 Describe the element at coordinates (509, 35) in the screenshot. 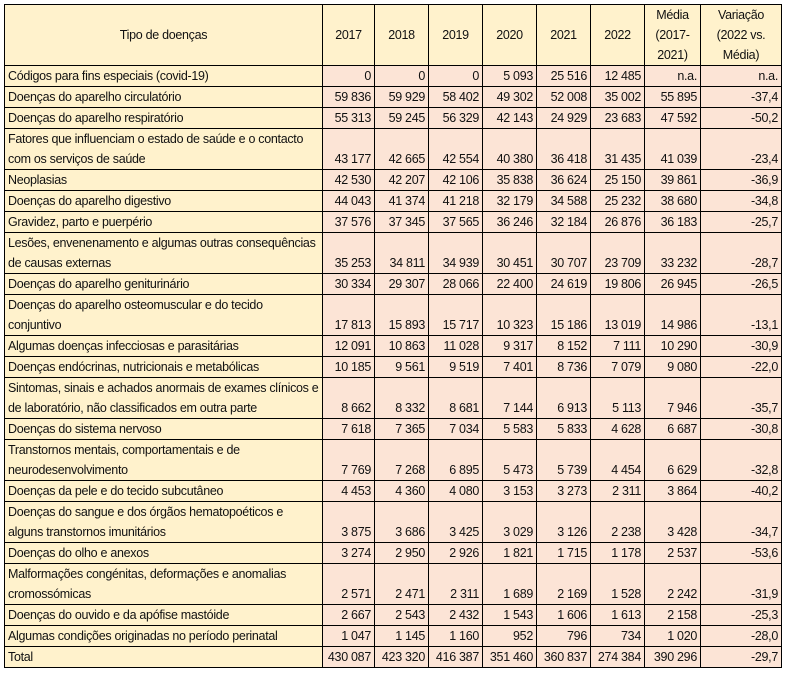

I see `header-2020: 2020` at that location.